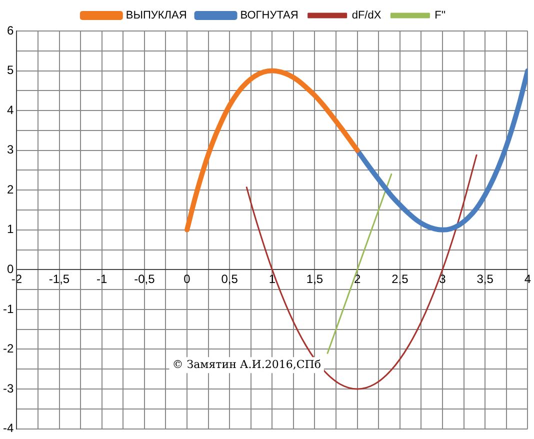 The image size is (534, 439). What do you see at coordinates (102, 279) in the screenshot?
I see `x-tick-label: -1` at bounding box center [102, 279].